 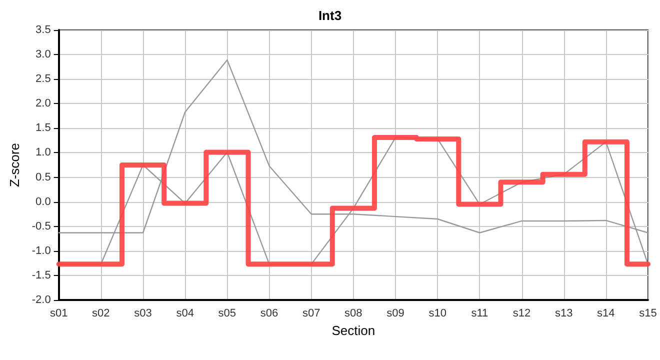 What do you see at coordinates (185, 314) in the screenshot?
I see `x-tick-label: s04` at bounding box center [185, 314].